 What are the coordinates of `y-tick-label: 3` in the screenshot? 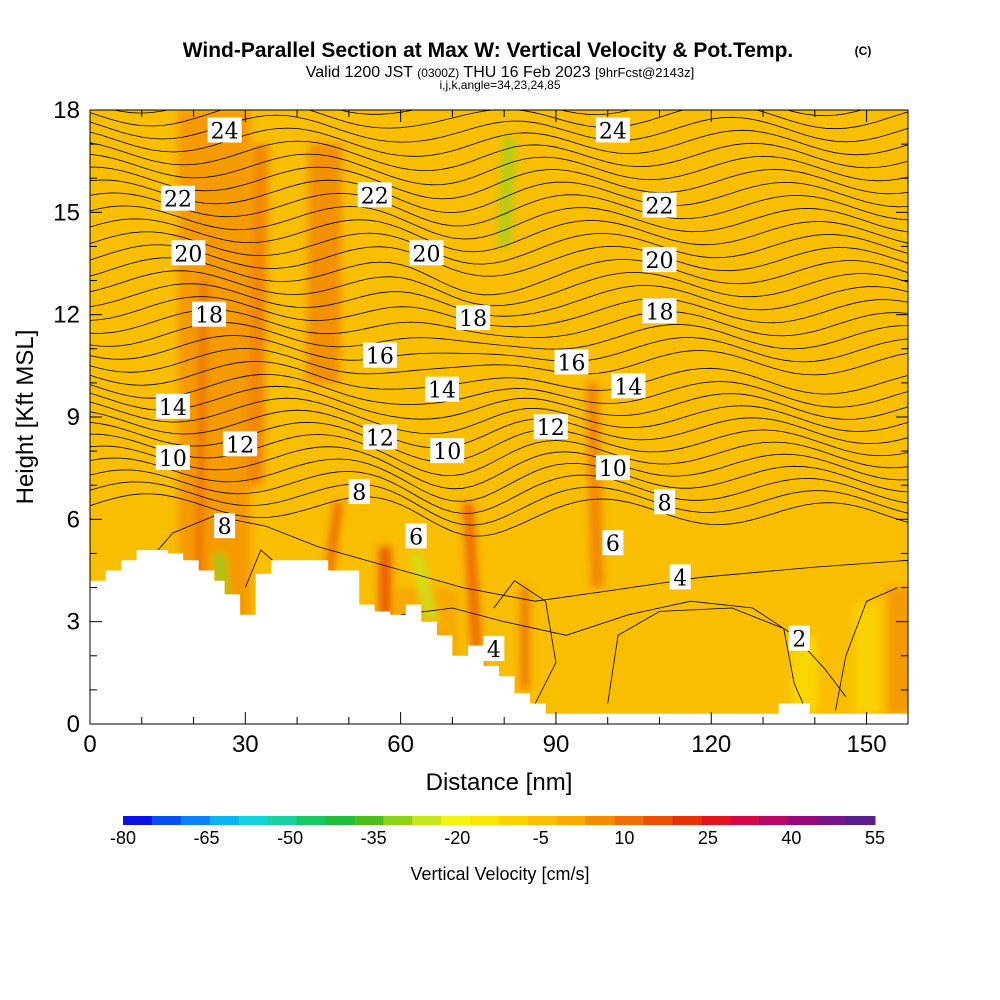 It's located at (73, 622).